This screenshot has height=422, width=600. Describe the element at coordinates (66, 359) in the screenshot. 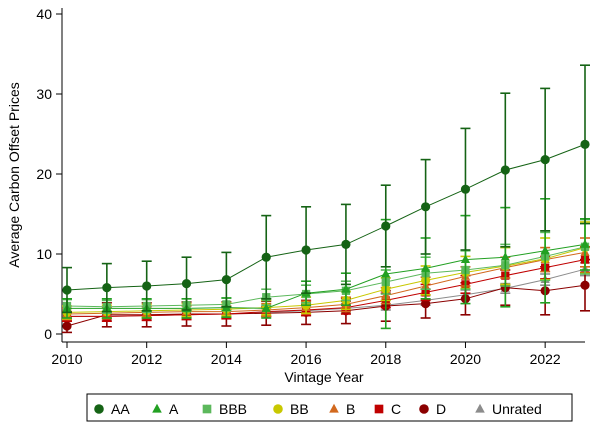

I see `x-tick-label: 2010` at that location.